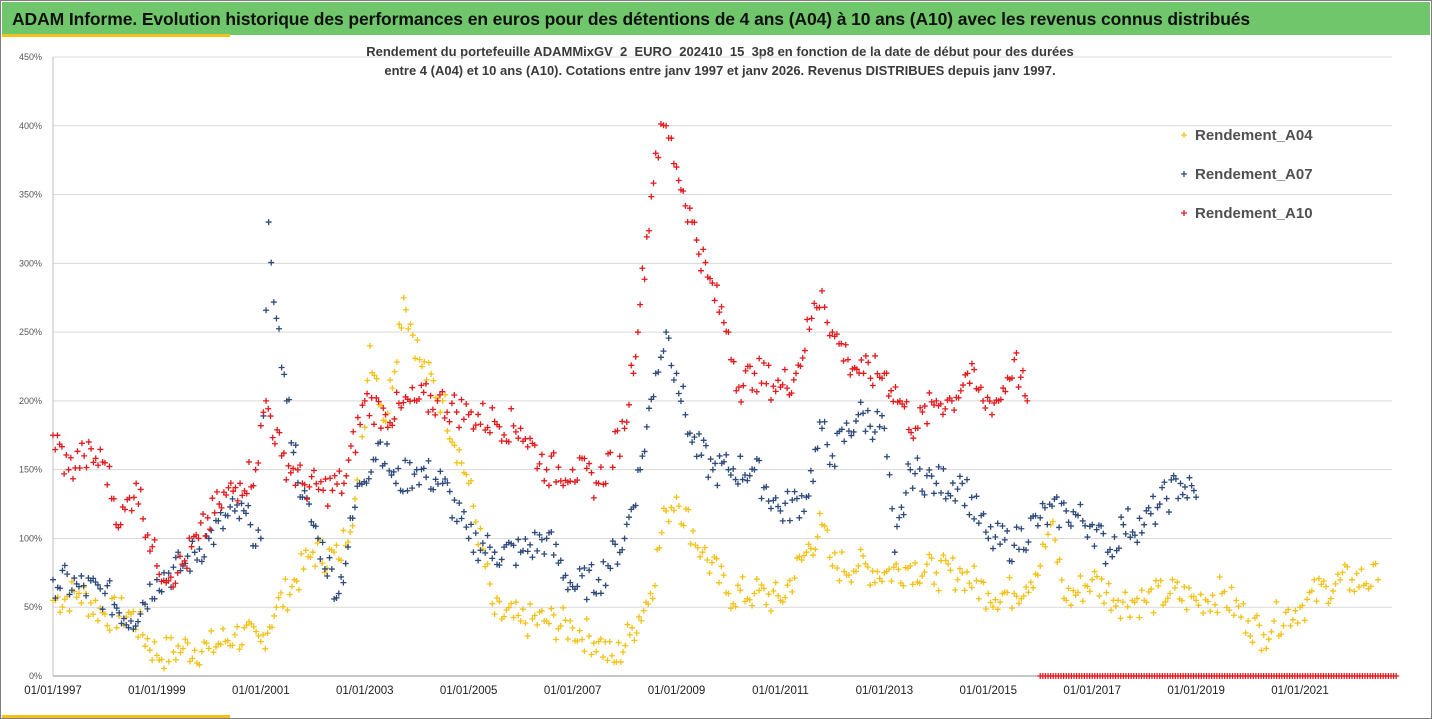 This screenshot has width=1432, height=719. What do you see at coordinates (988, 691) in the screenshot?
I see `x-tick-label: 01/01/2015` at bounding box center [988, 691].